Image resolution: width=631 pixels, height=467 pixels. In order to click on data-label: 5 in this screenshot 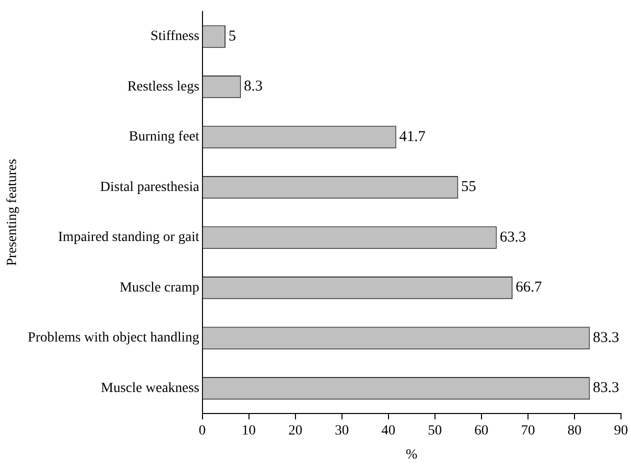, I will do `click(232, 36)`.